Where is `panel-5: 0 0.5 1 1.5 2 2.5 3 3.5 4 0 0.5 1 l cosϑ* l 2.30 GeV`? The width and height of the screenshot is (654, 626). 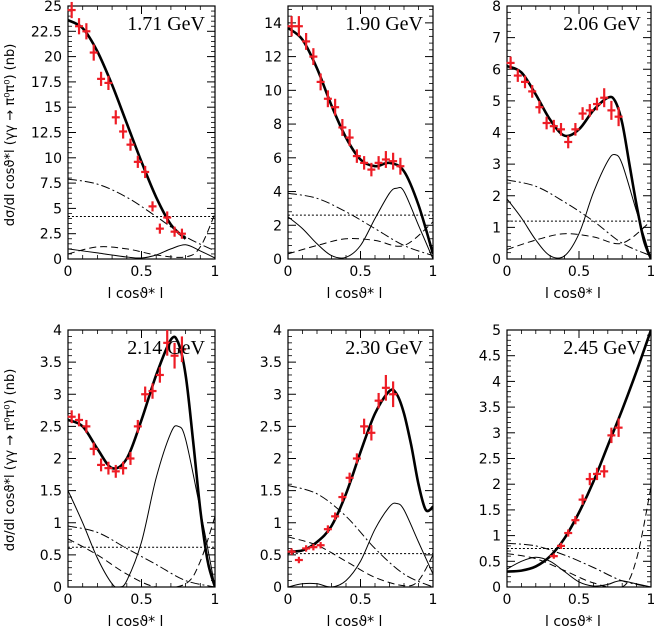 panel-5: 0 0.5 1 1.5 2 2.5 3 3.5 4 0 0.5 1 l cosϑ* l 2.30 GeV is located at coordinates (349, 474).